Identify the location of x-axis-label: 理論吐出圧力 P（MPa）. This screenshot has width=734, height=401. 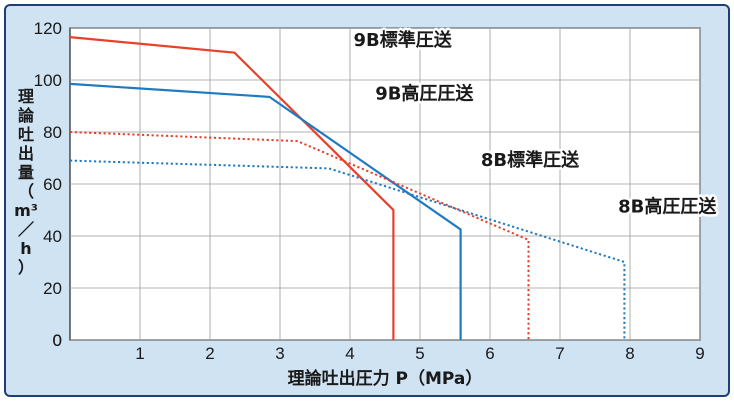
(385, 378).